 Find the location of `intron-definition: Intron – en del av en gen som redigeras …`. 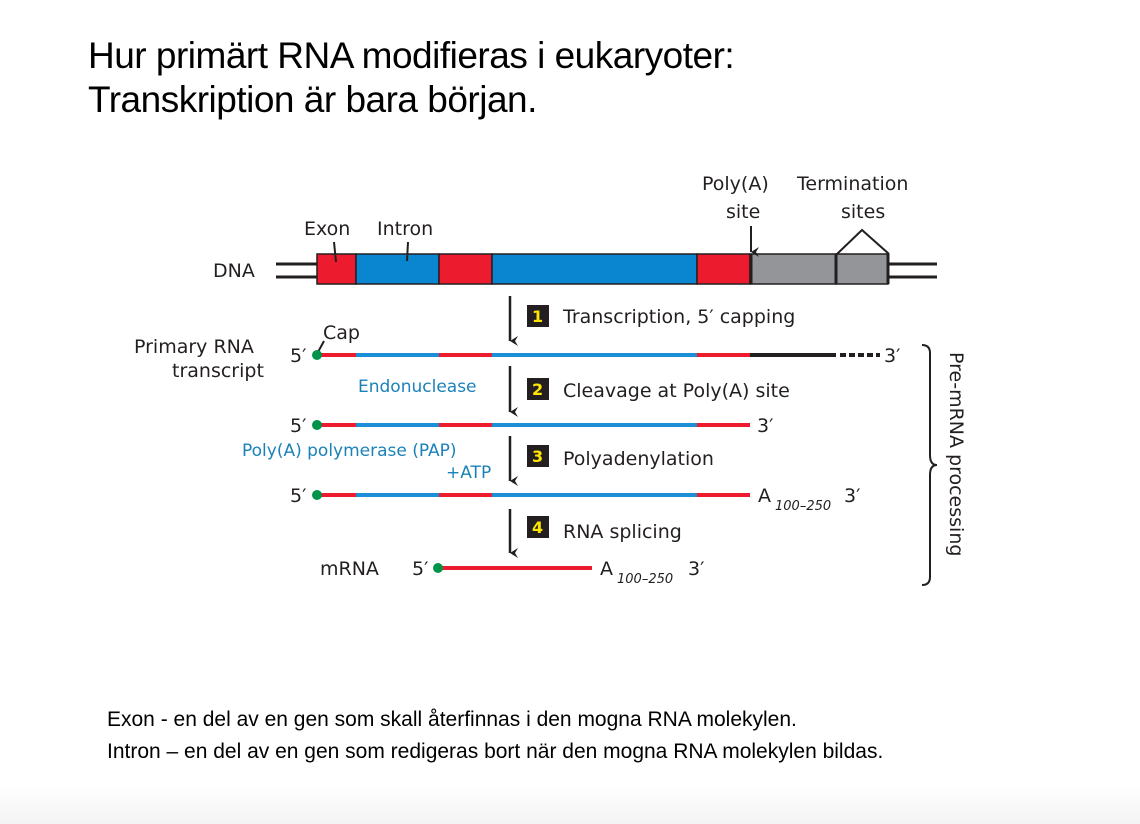

intron-definition: Intron – en del av en gen som redigeras … is located at coordinates (495, 751).